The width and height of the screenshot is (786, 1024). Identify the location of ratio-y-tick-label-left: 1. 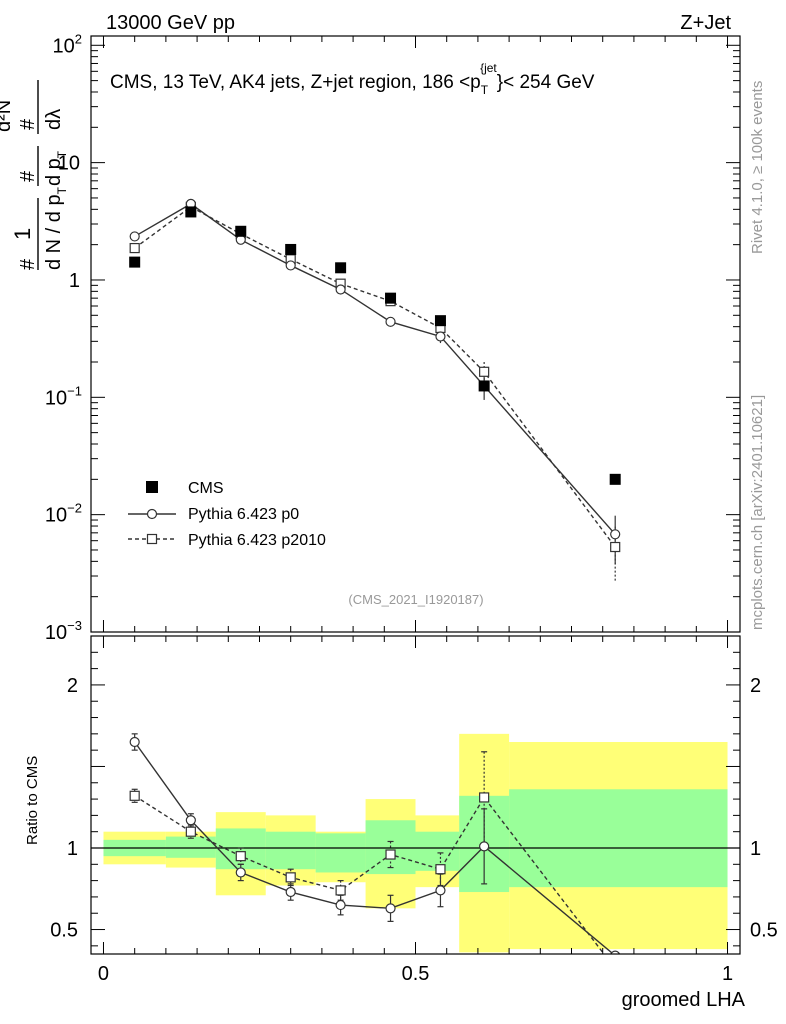
(72, 849).